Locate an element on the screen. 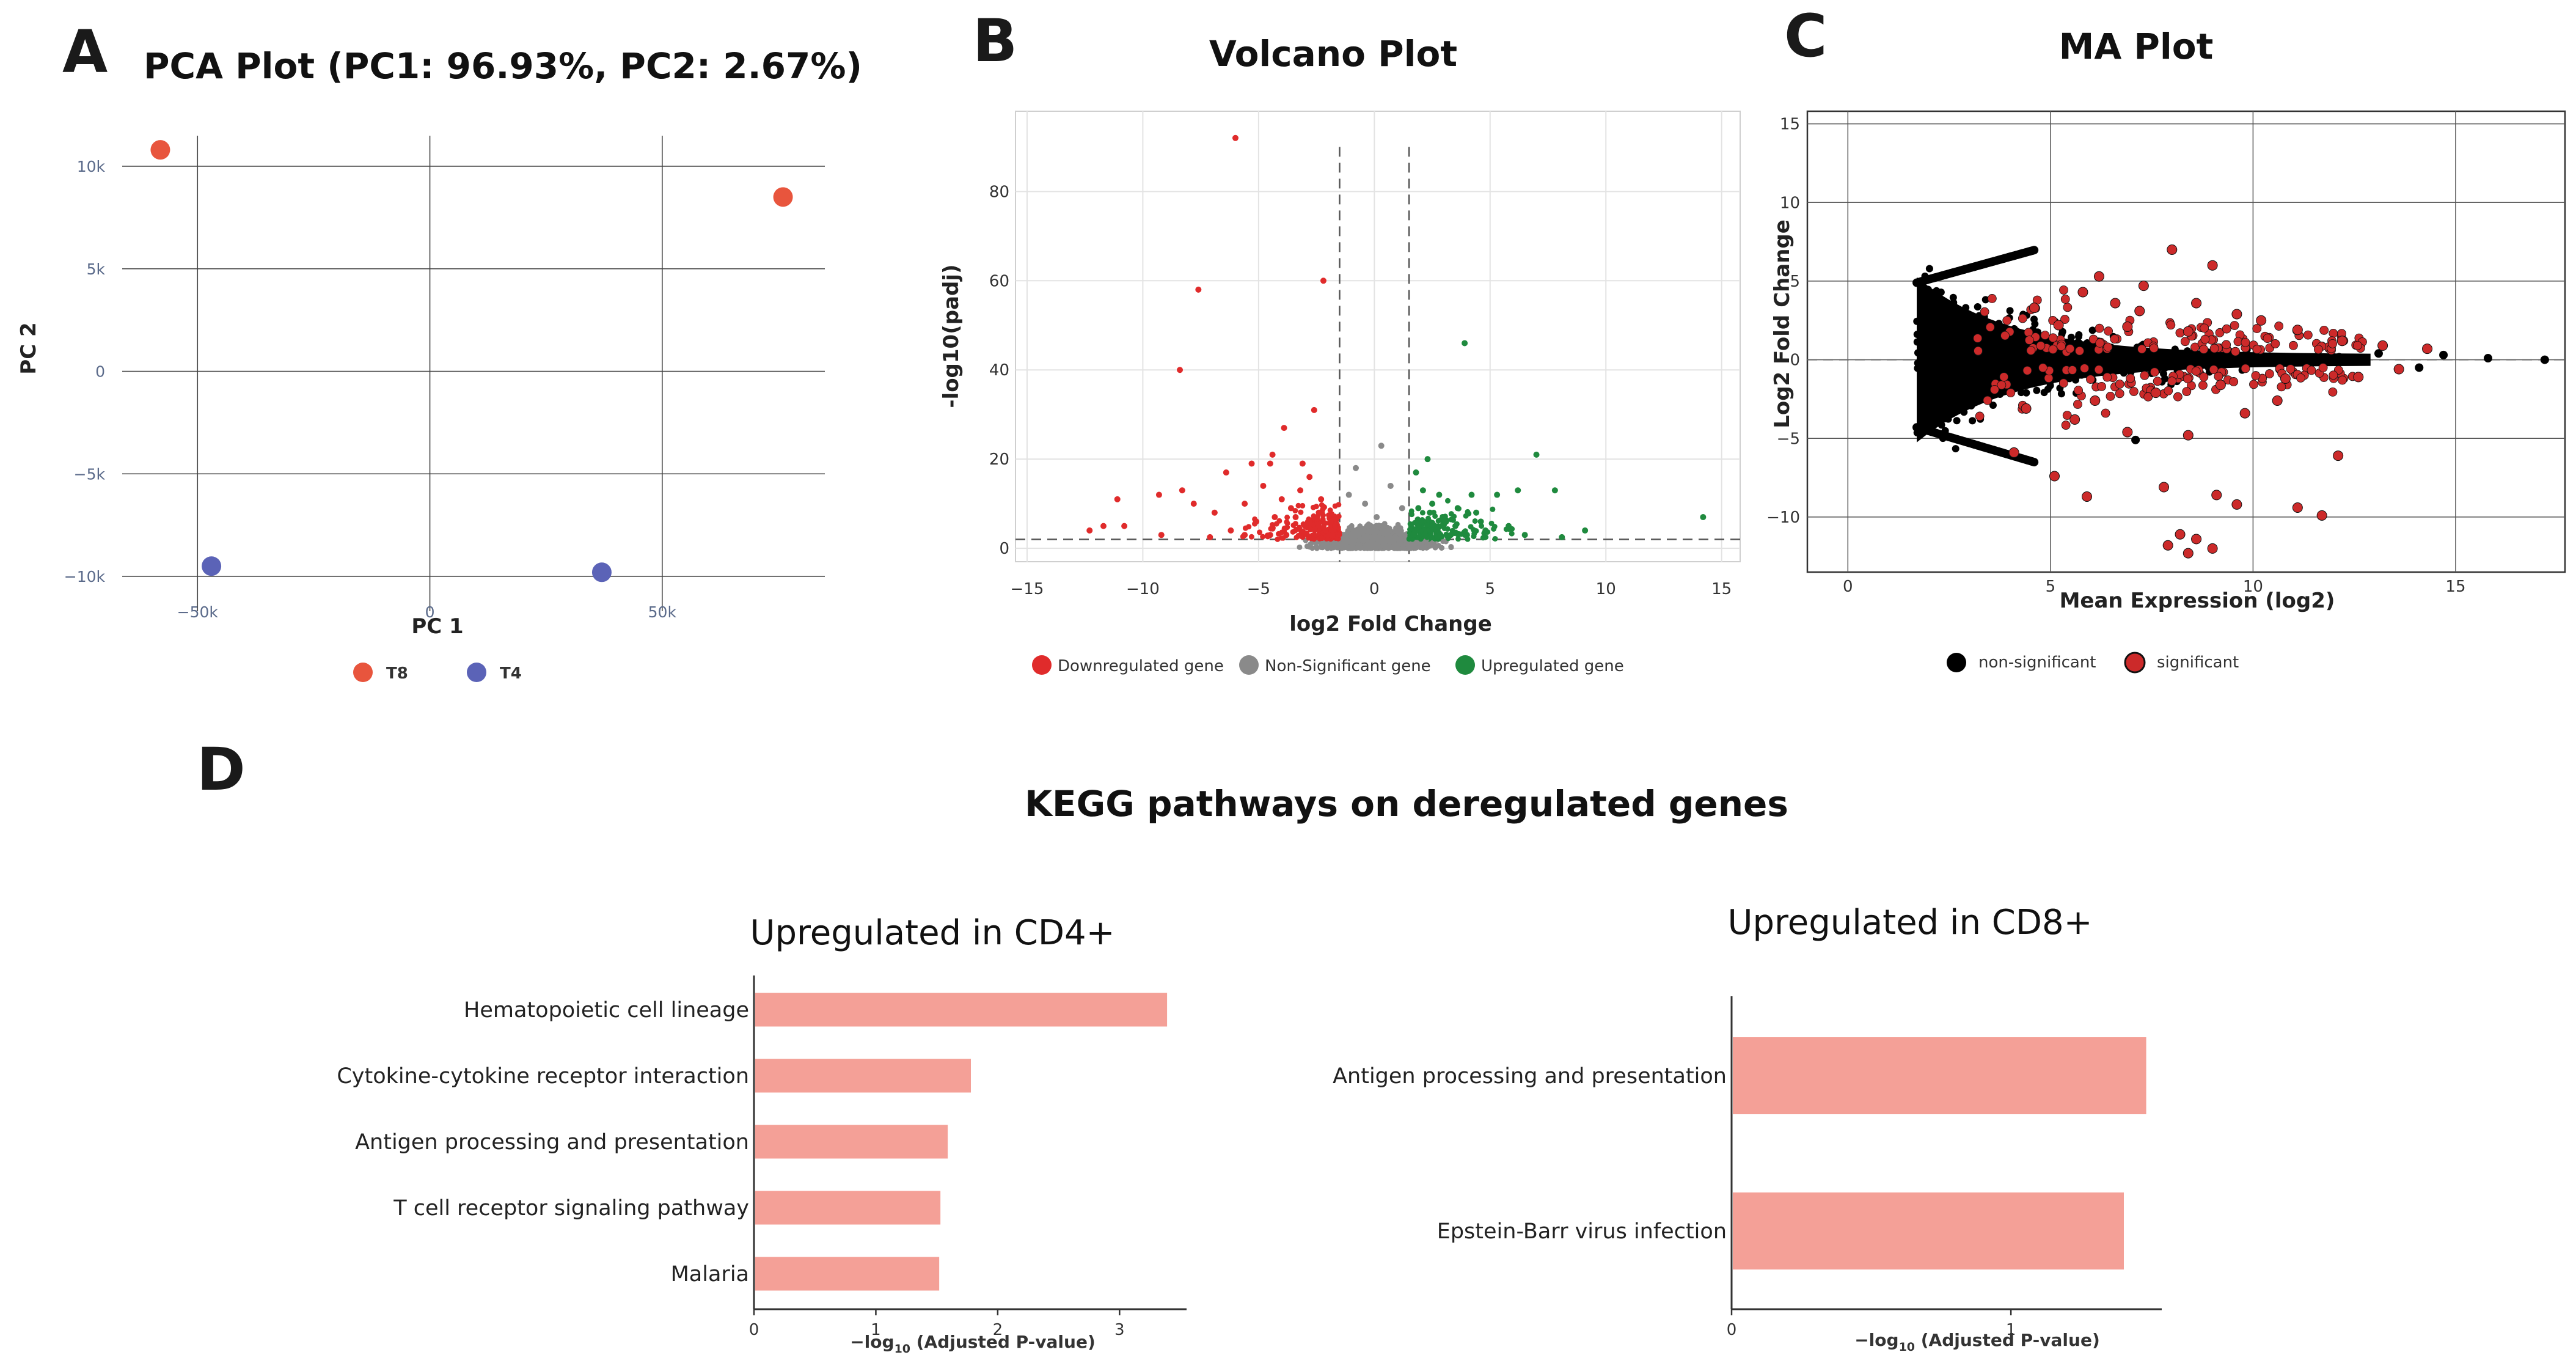  pca-gridlines is located at coordinates (473, 373).